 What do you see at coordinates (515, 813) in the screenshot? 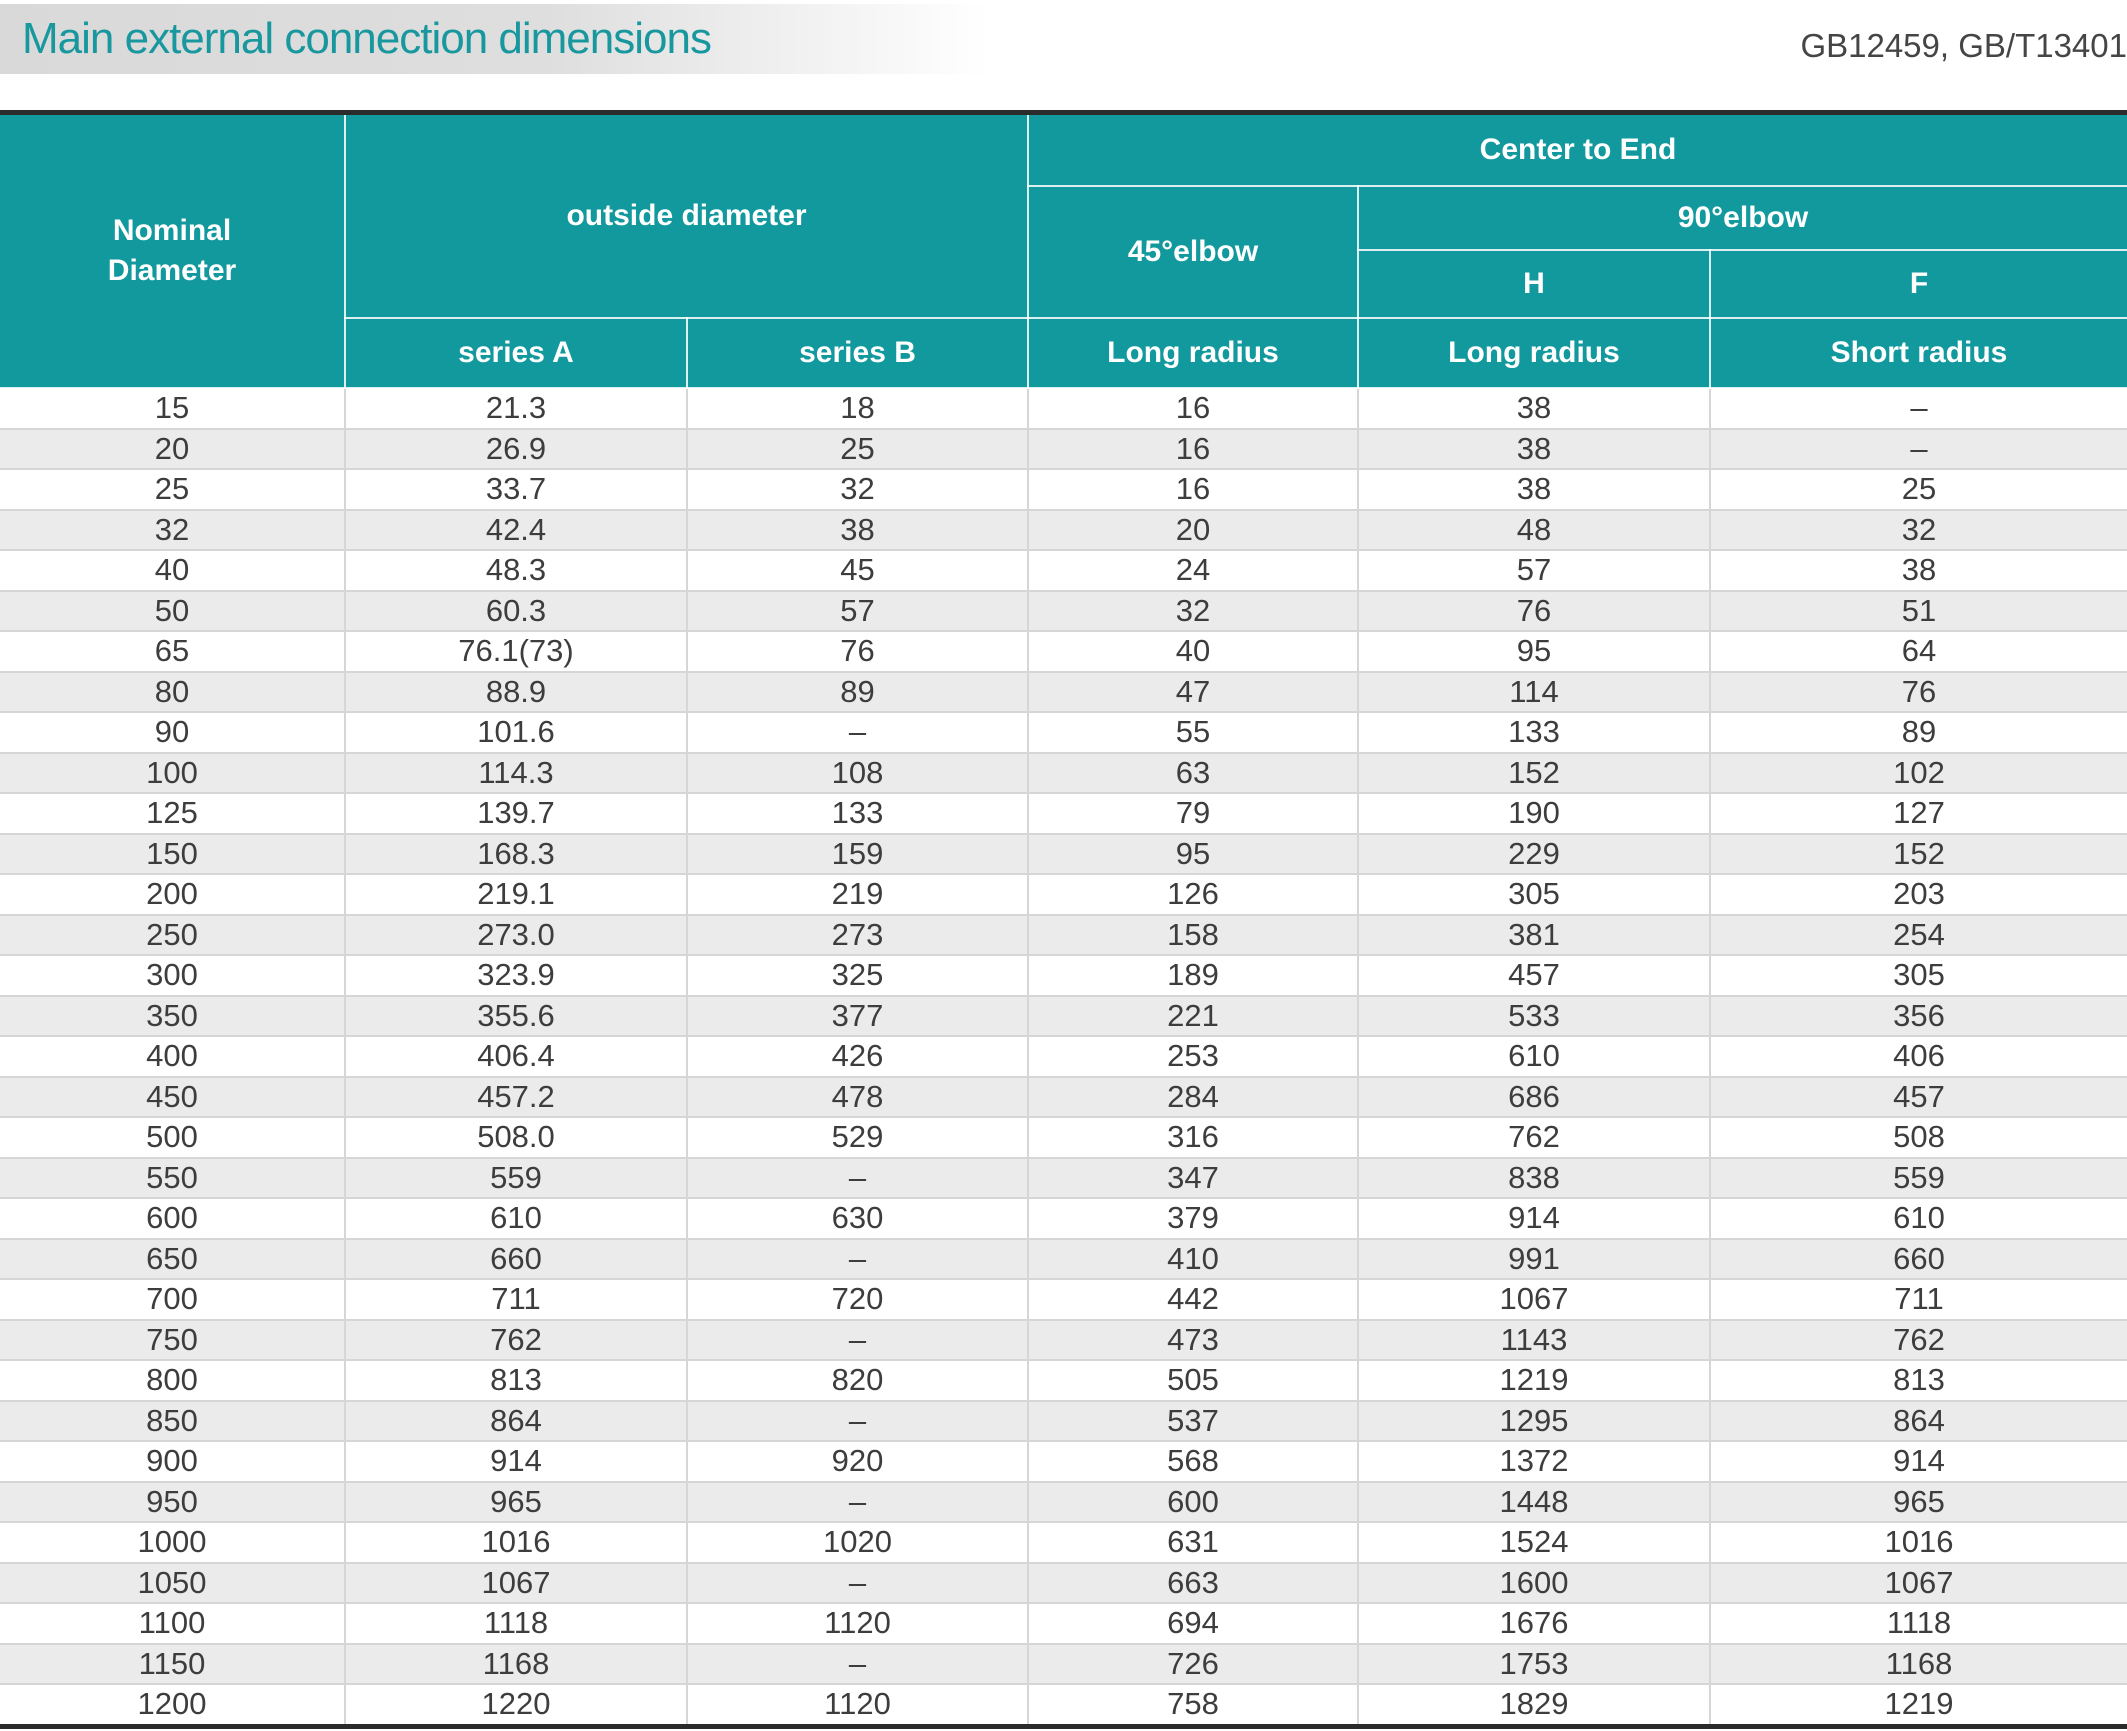
I see `cell-series-a: 139.7` at bounding box center [515, 813].